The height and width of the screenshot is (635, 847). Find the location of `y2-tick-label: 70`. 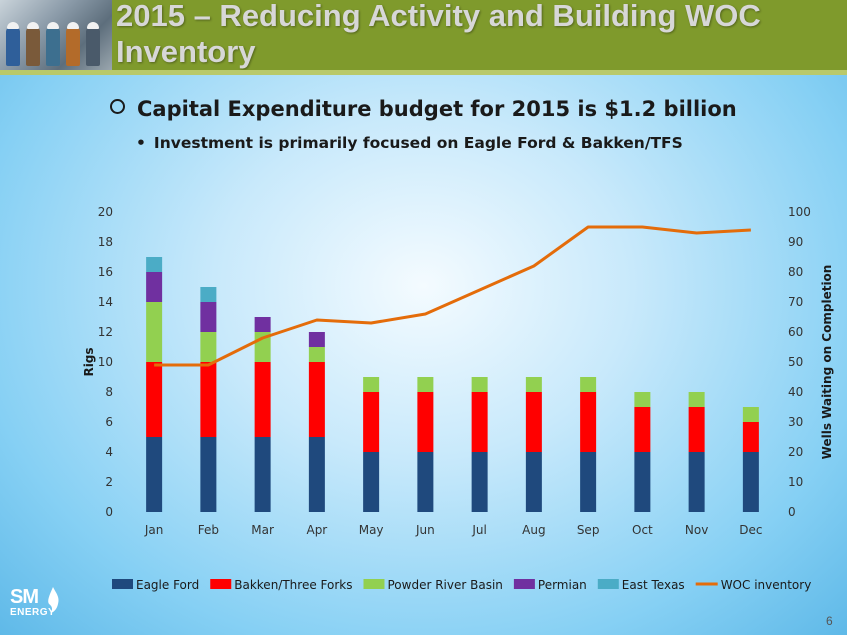

y2-tick-label: 70 is located at coordinates (795, 302).